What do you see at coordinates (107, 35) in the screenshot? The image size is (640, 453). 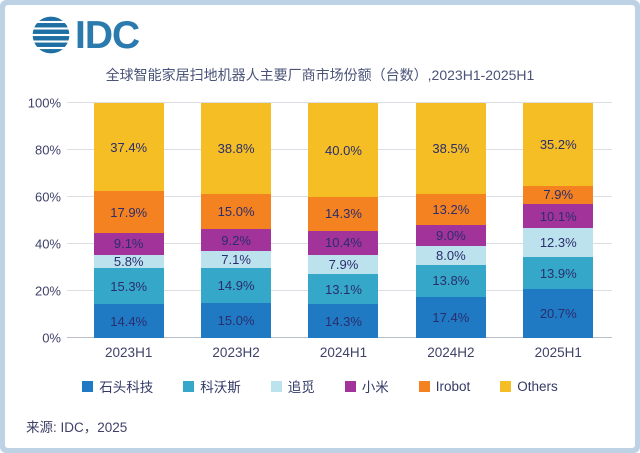 I see `idc-logo-text: IDC` at bounding box center [107, 35].